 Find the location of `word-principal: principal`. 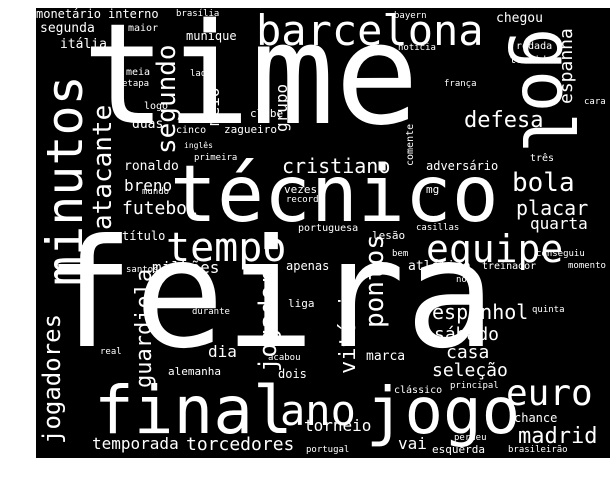

word-principal: principal is located at coordinates (474, 386).